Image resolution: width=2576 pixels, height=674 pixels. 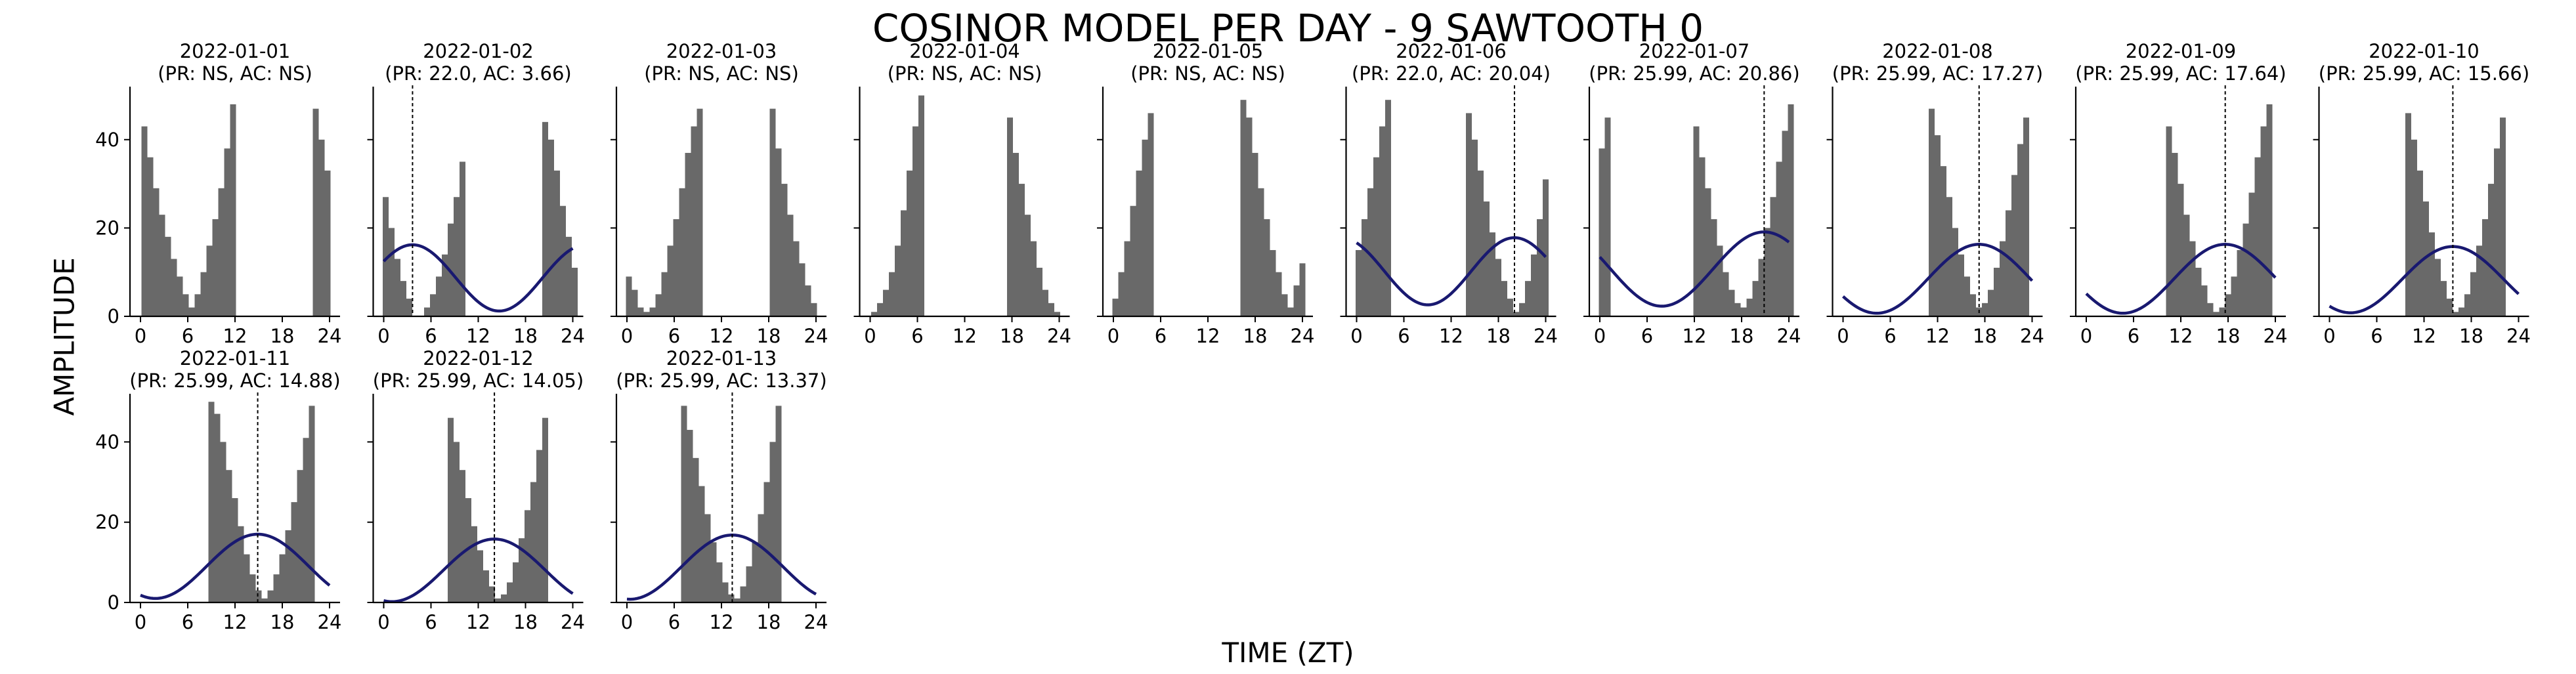 What do you see at coordinates (1288, 653) in the screenshot?
I see `x-axis-label: TIME (ZT)` at bounding box center [1288, 653].